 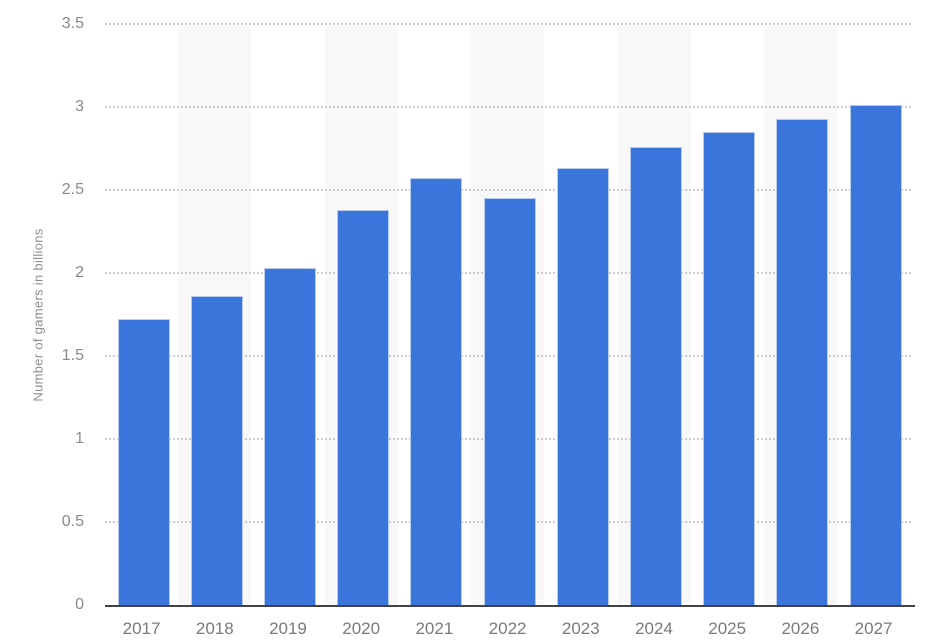 What do you see at coordinates (509, 401) in the screenshot?
I see `bar-2022` at bounding box center [509, 401].